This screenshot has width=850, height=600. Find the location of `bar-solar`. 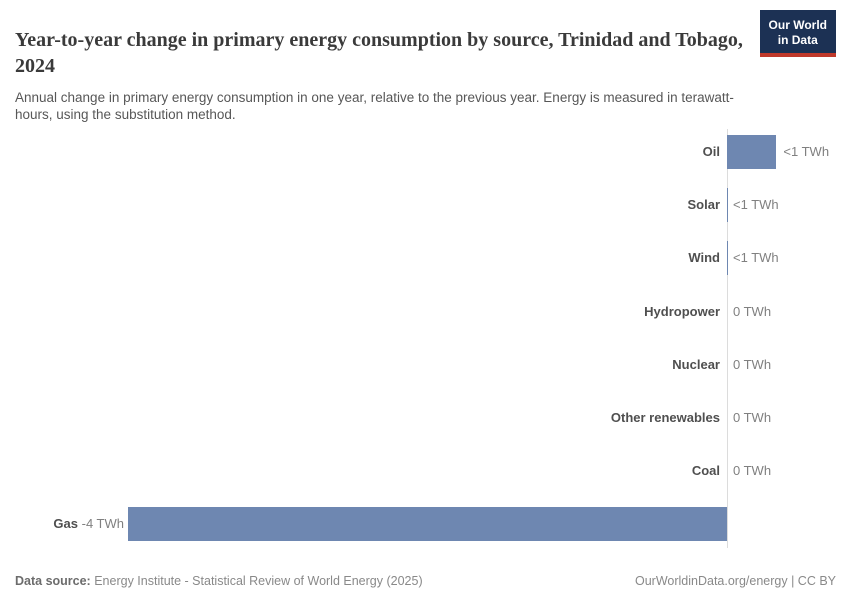

bar-solar is located at coordinates (728, 205).